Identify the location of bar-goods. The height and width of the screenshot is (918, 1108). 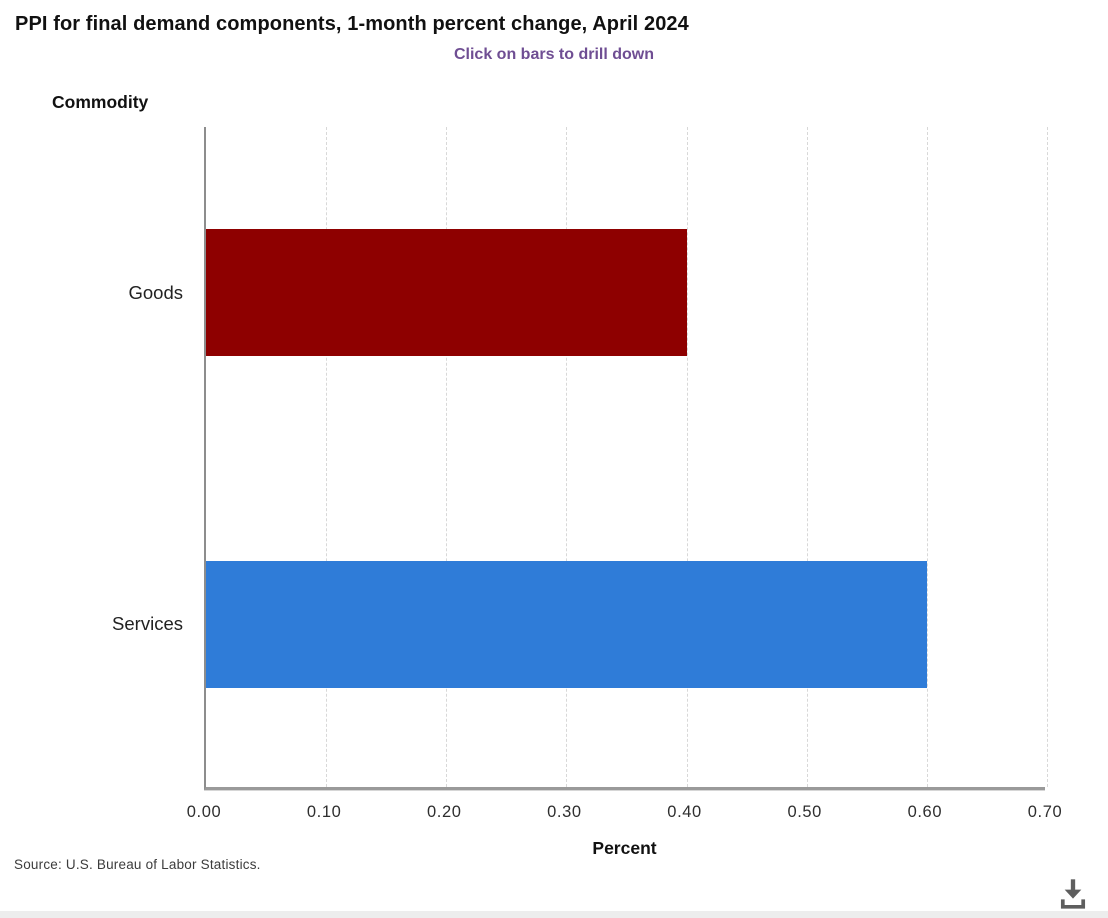
(446, 293).